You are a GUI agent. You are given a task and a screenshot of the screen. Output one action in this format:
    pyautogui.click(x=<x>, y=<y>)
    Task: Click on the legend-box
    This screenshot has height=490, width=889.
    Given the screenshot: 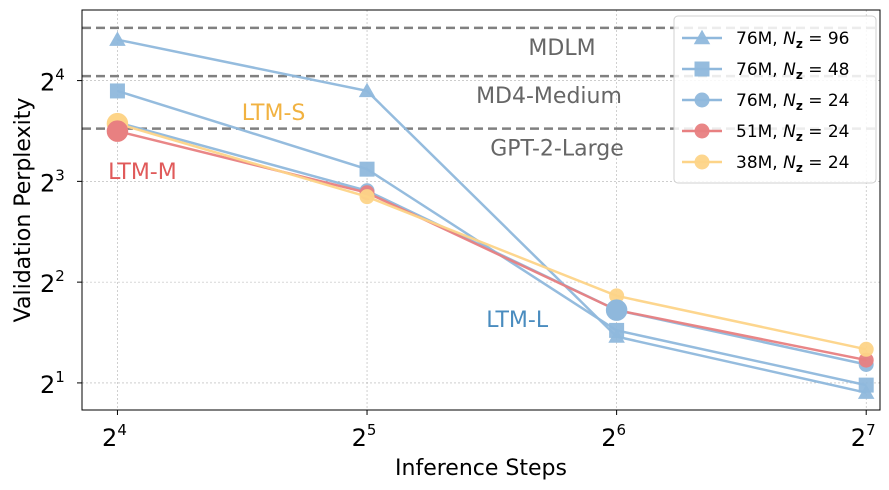 What is the action you would take?
    pyautogui.click(x=775, y=99)
    